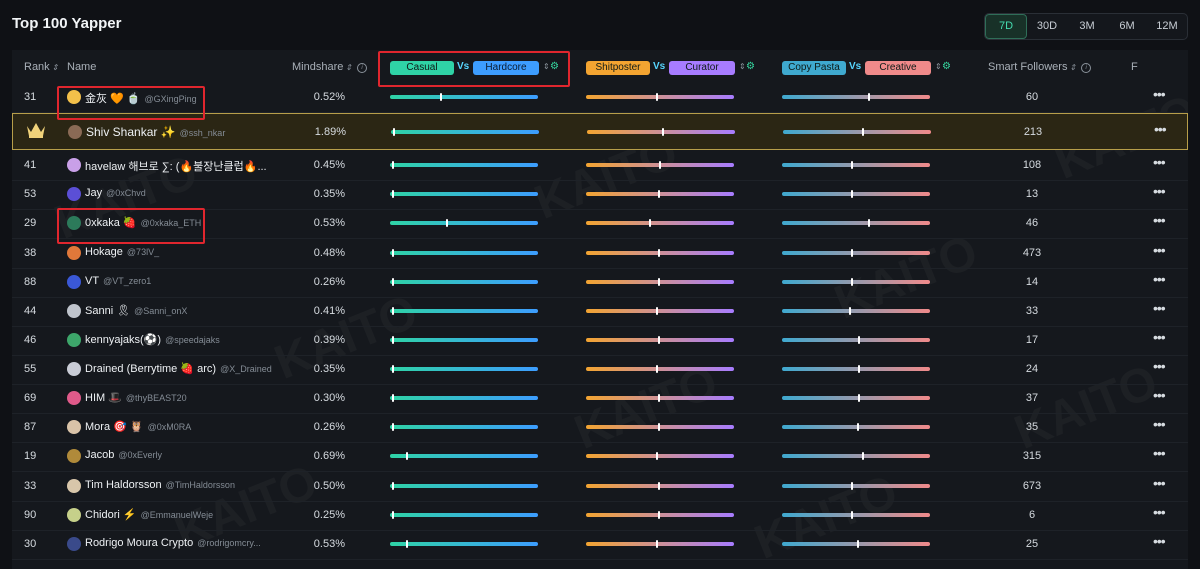 This screenshot has width=1200, height=569. What do you see at coordinates (600, 398) in the screenshot?
I see `table-row: 69 HIM 🎩 @thyBEAST20 0.30% 37 •••` at bounding box center [600, 398].